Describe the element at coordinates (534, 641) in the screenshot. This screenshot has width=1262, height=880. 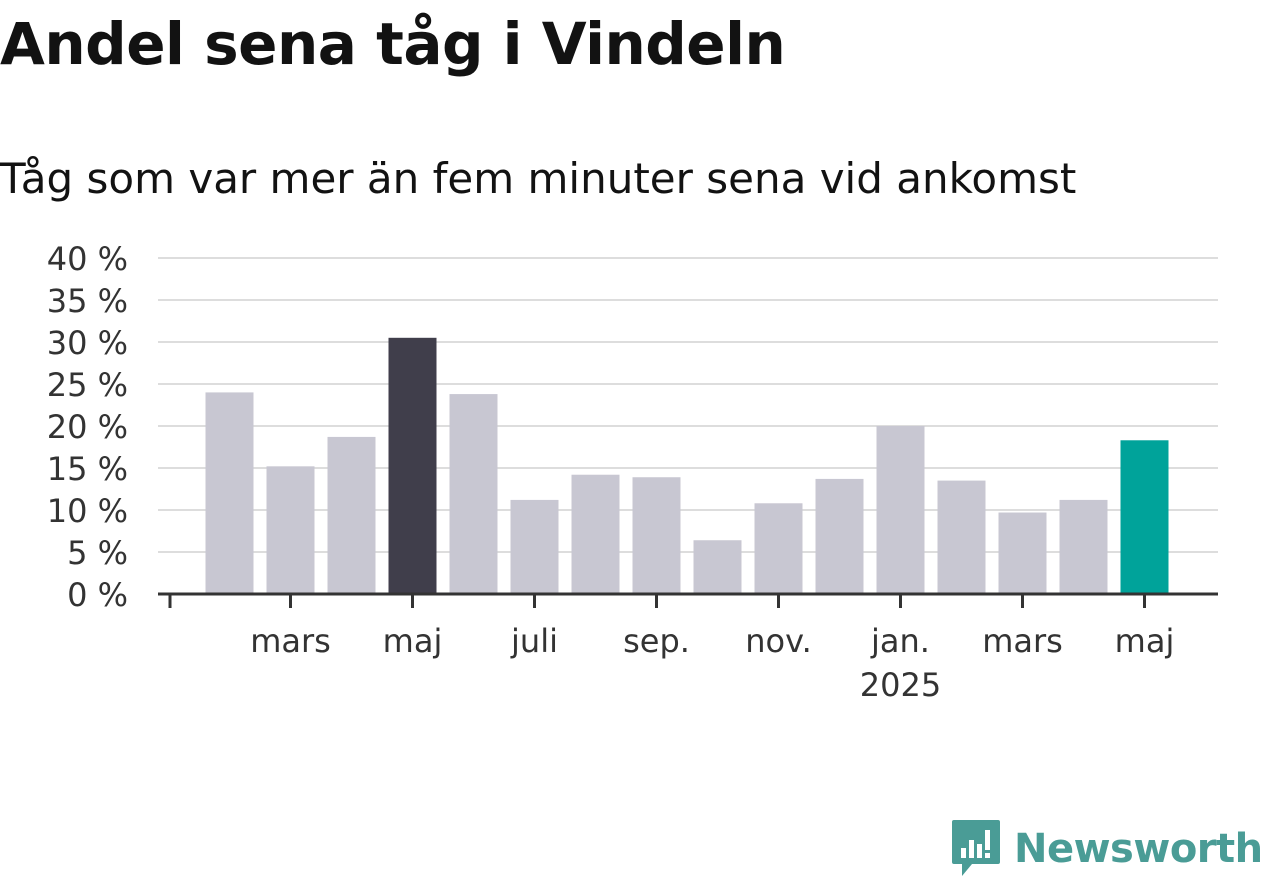
I see `x-tick-label: juli` at that location.